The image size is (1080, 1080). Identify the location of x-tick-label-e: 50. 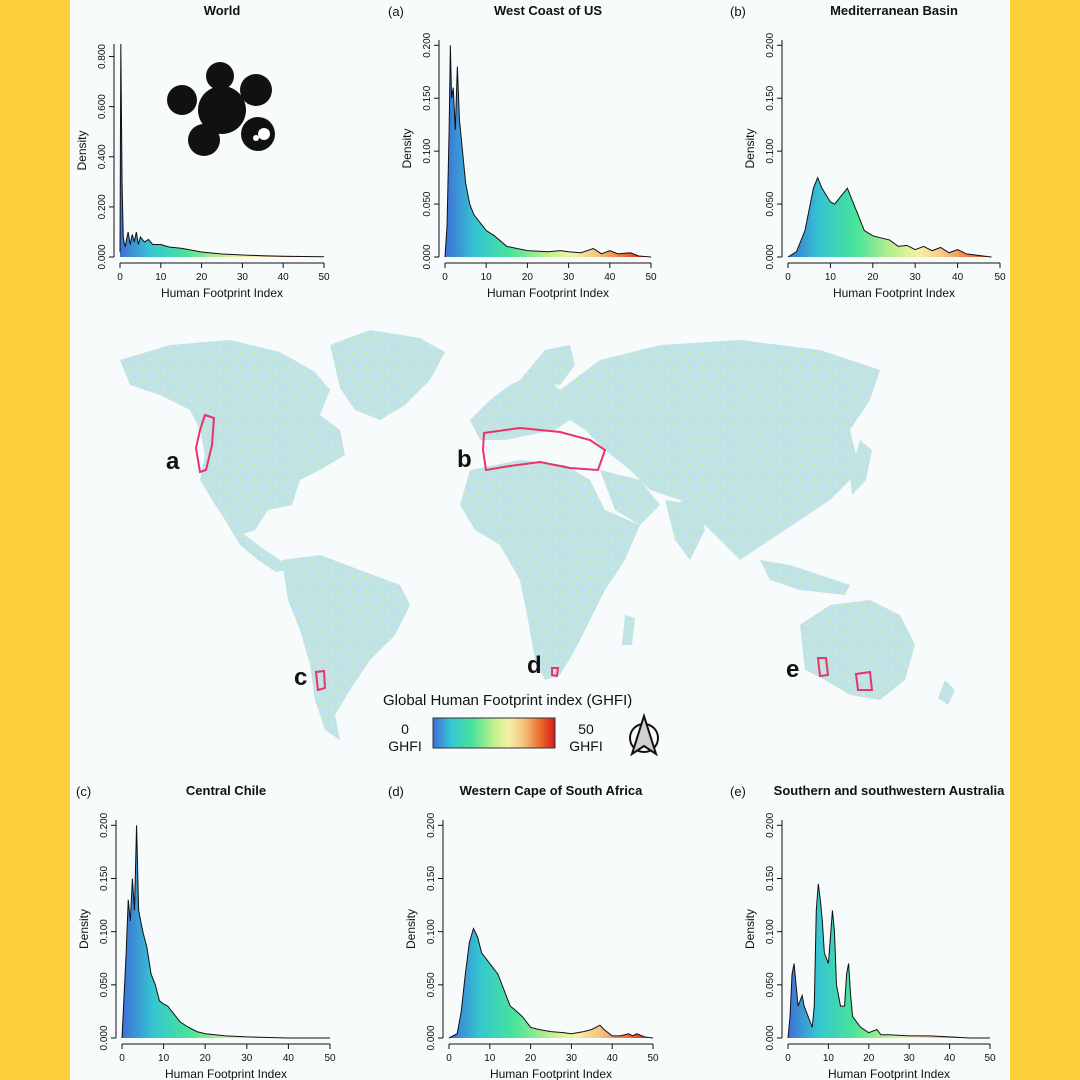
(990, 1058).